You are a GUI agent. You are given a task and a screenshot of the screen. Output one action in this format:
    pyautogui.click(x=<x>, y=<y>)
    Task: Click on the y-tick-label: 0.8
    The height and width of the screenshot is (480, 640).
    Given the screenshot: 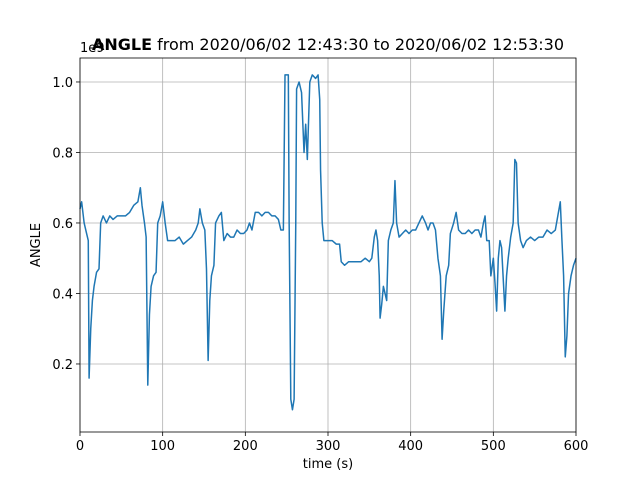 What is the action you would take?
    pyautogui.click(x=62, y=153)
    